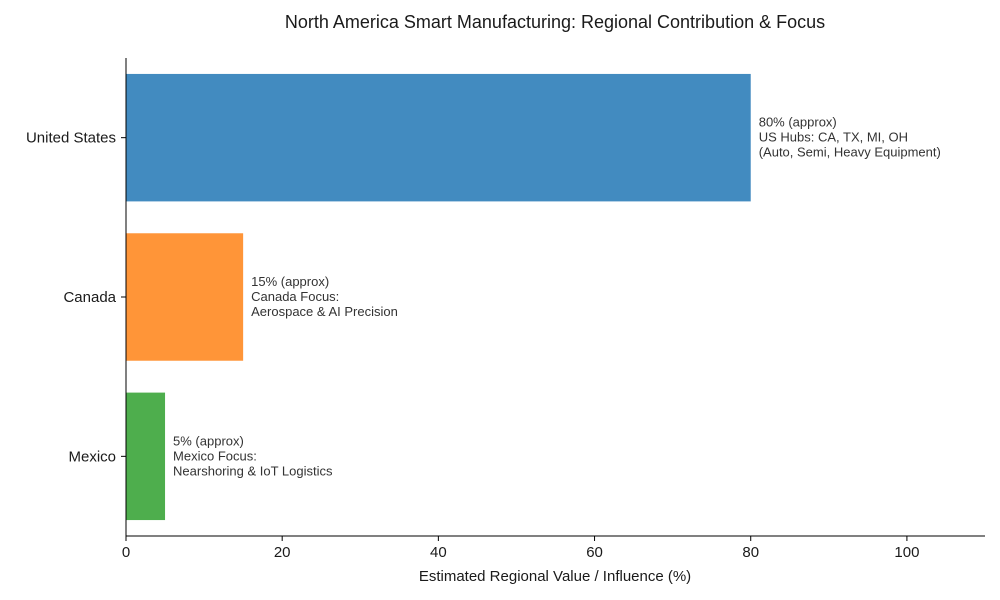 Image resolution: width=1000 pixels, height=600 pixels. Describe the element at coordinates (208, 440) in the screenshot. I see `annotation-line: 5% (approx)` at that location.